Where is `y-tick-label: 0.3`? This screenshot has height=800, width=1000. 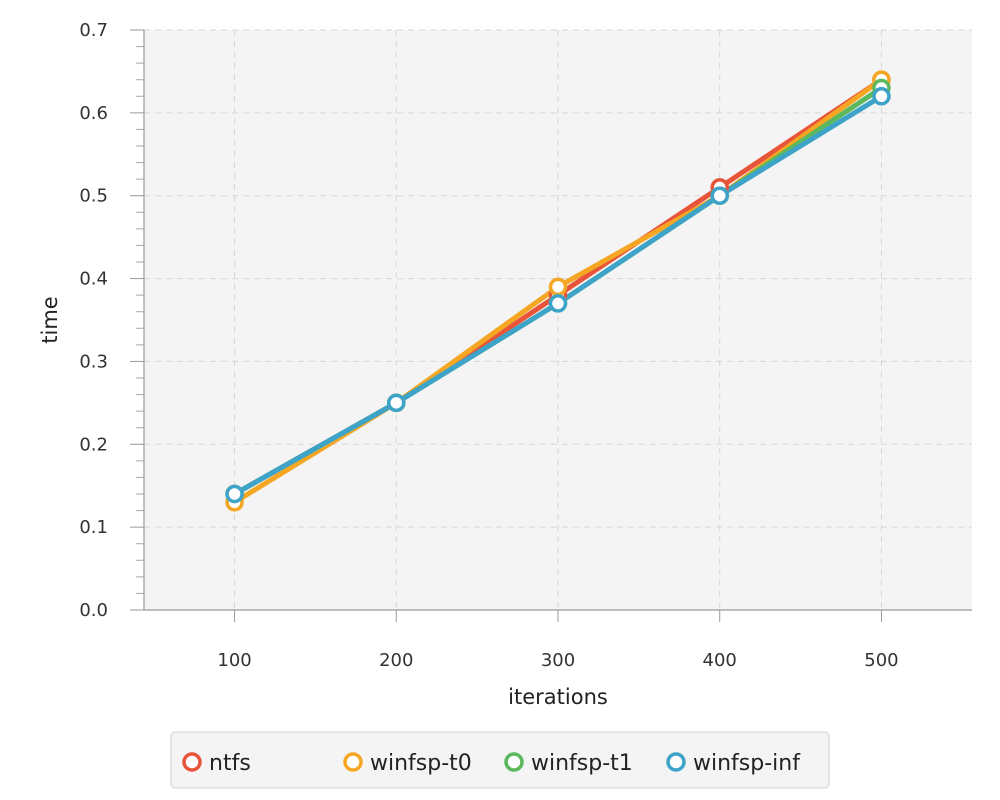
y-tick-label: 0.3 is located at coordinates (93, 361).